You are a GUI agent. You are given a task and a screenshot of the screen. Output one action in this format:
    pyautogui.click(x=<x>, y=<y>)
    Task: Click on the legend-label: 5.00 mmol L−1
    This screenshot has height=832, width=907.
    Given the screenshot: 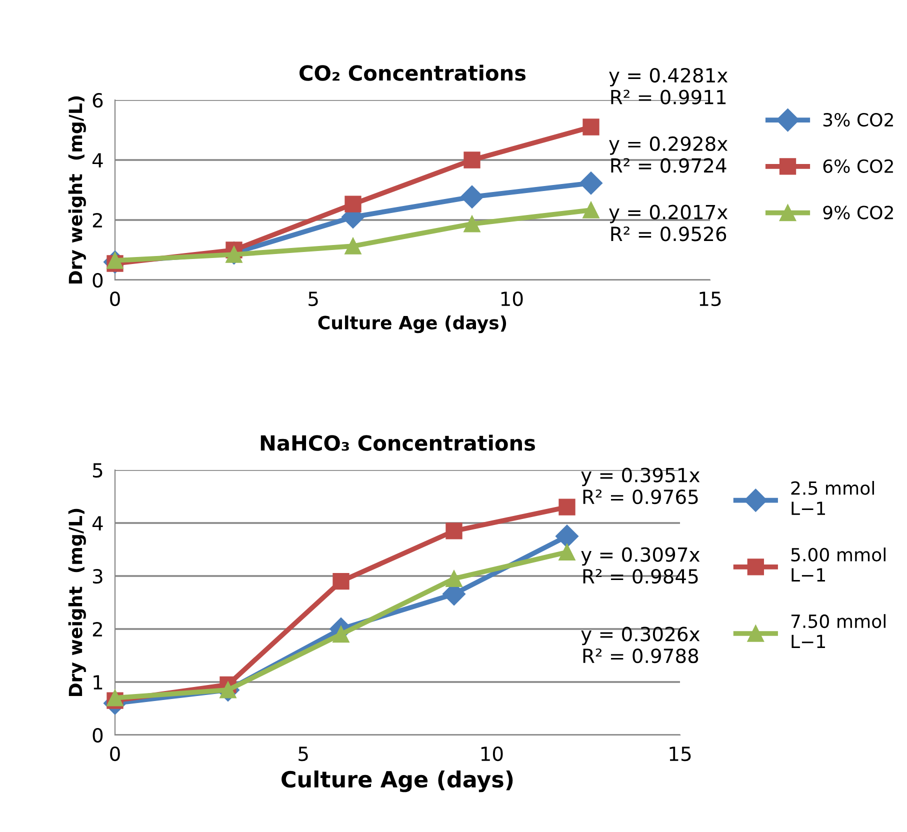 What is the action you would take?
    pyautogui.click(x=838, y=565)
    